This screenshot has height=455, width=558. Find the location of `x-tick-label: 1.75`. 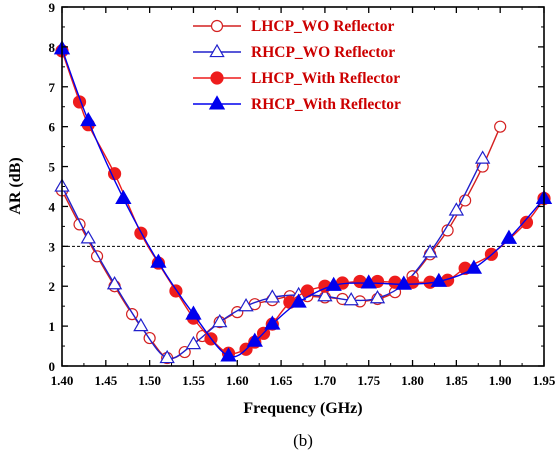

x-tick-label: 1.75 is located at coordinates (368, 380).